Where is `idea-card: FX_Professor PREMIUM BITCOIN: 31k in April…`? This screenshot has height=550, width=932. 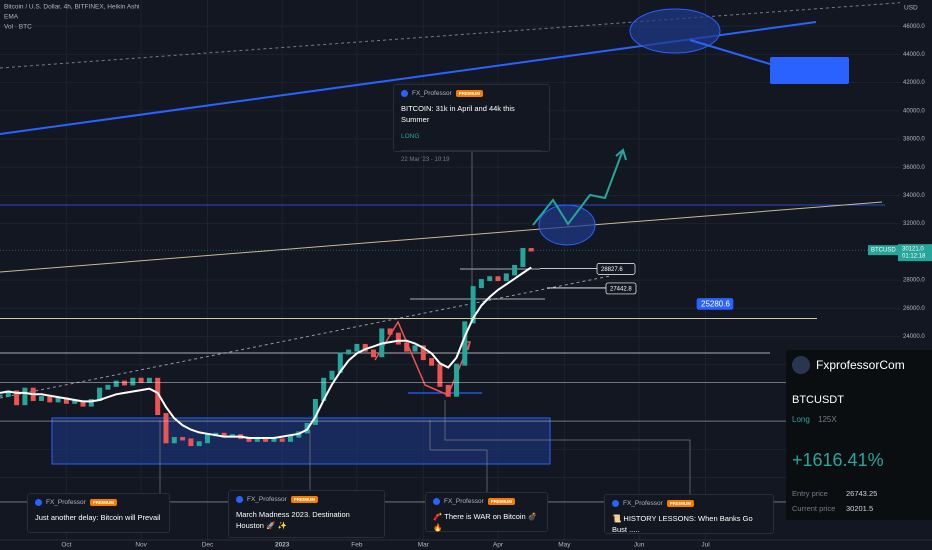 idea-card: FX_Professor PREMIUM BITCOIN: 31k in April… is located at coordinates (471, 123).